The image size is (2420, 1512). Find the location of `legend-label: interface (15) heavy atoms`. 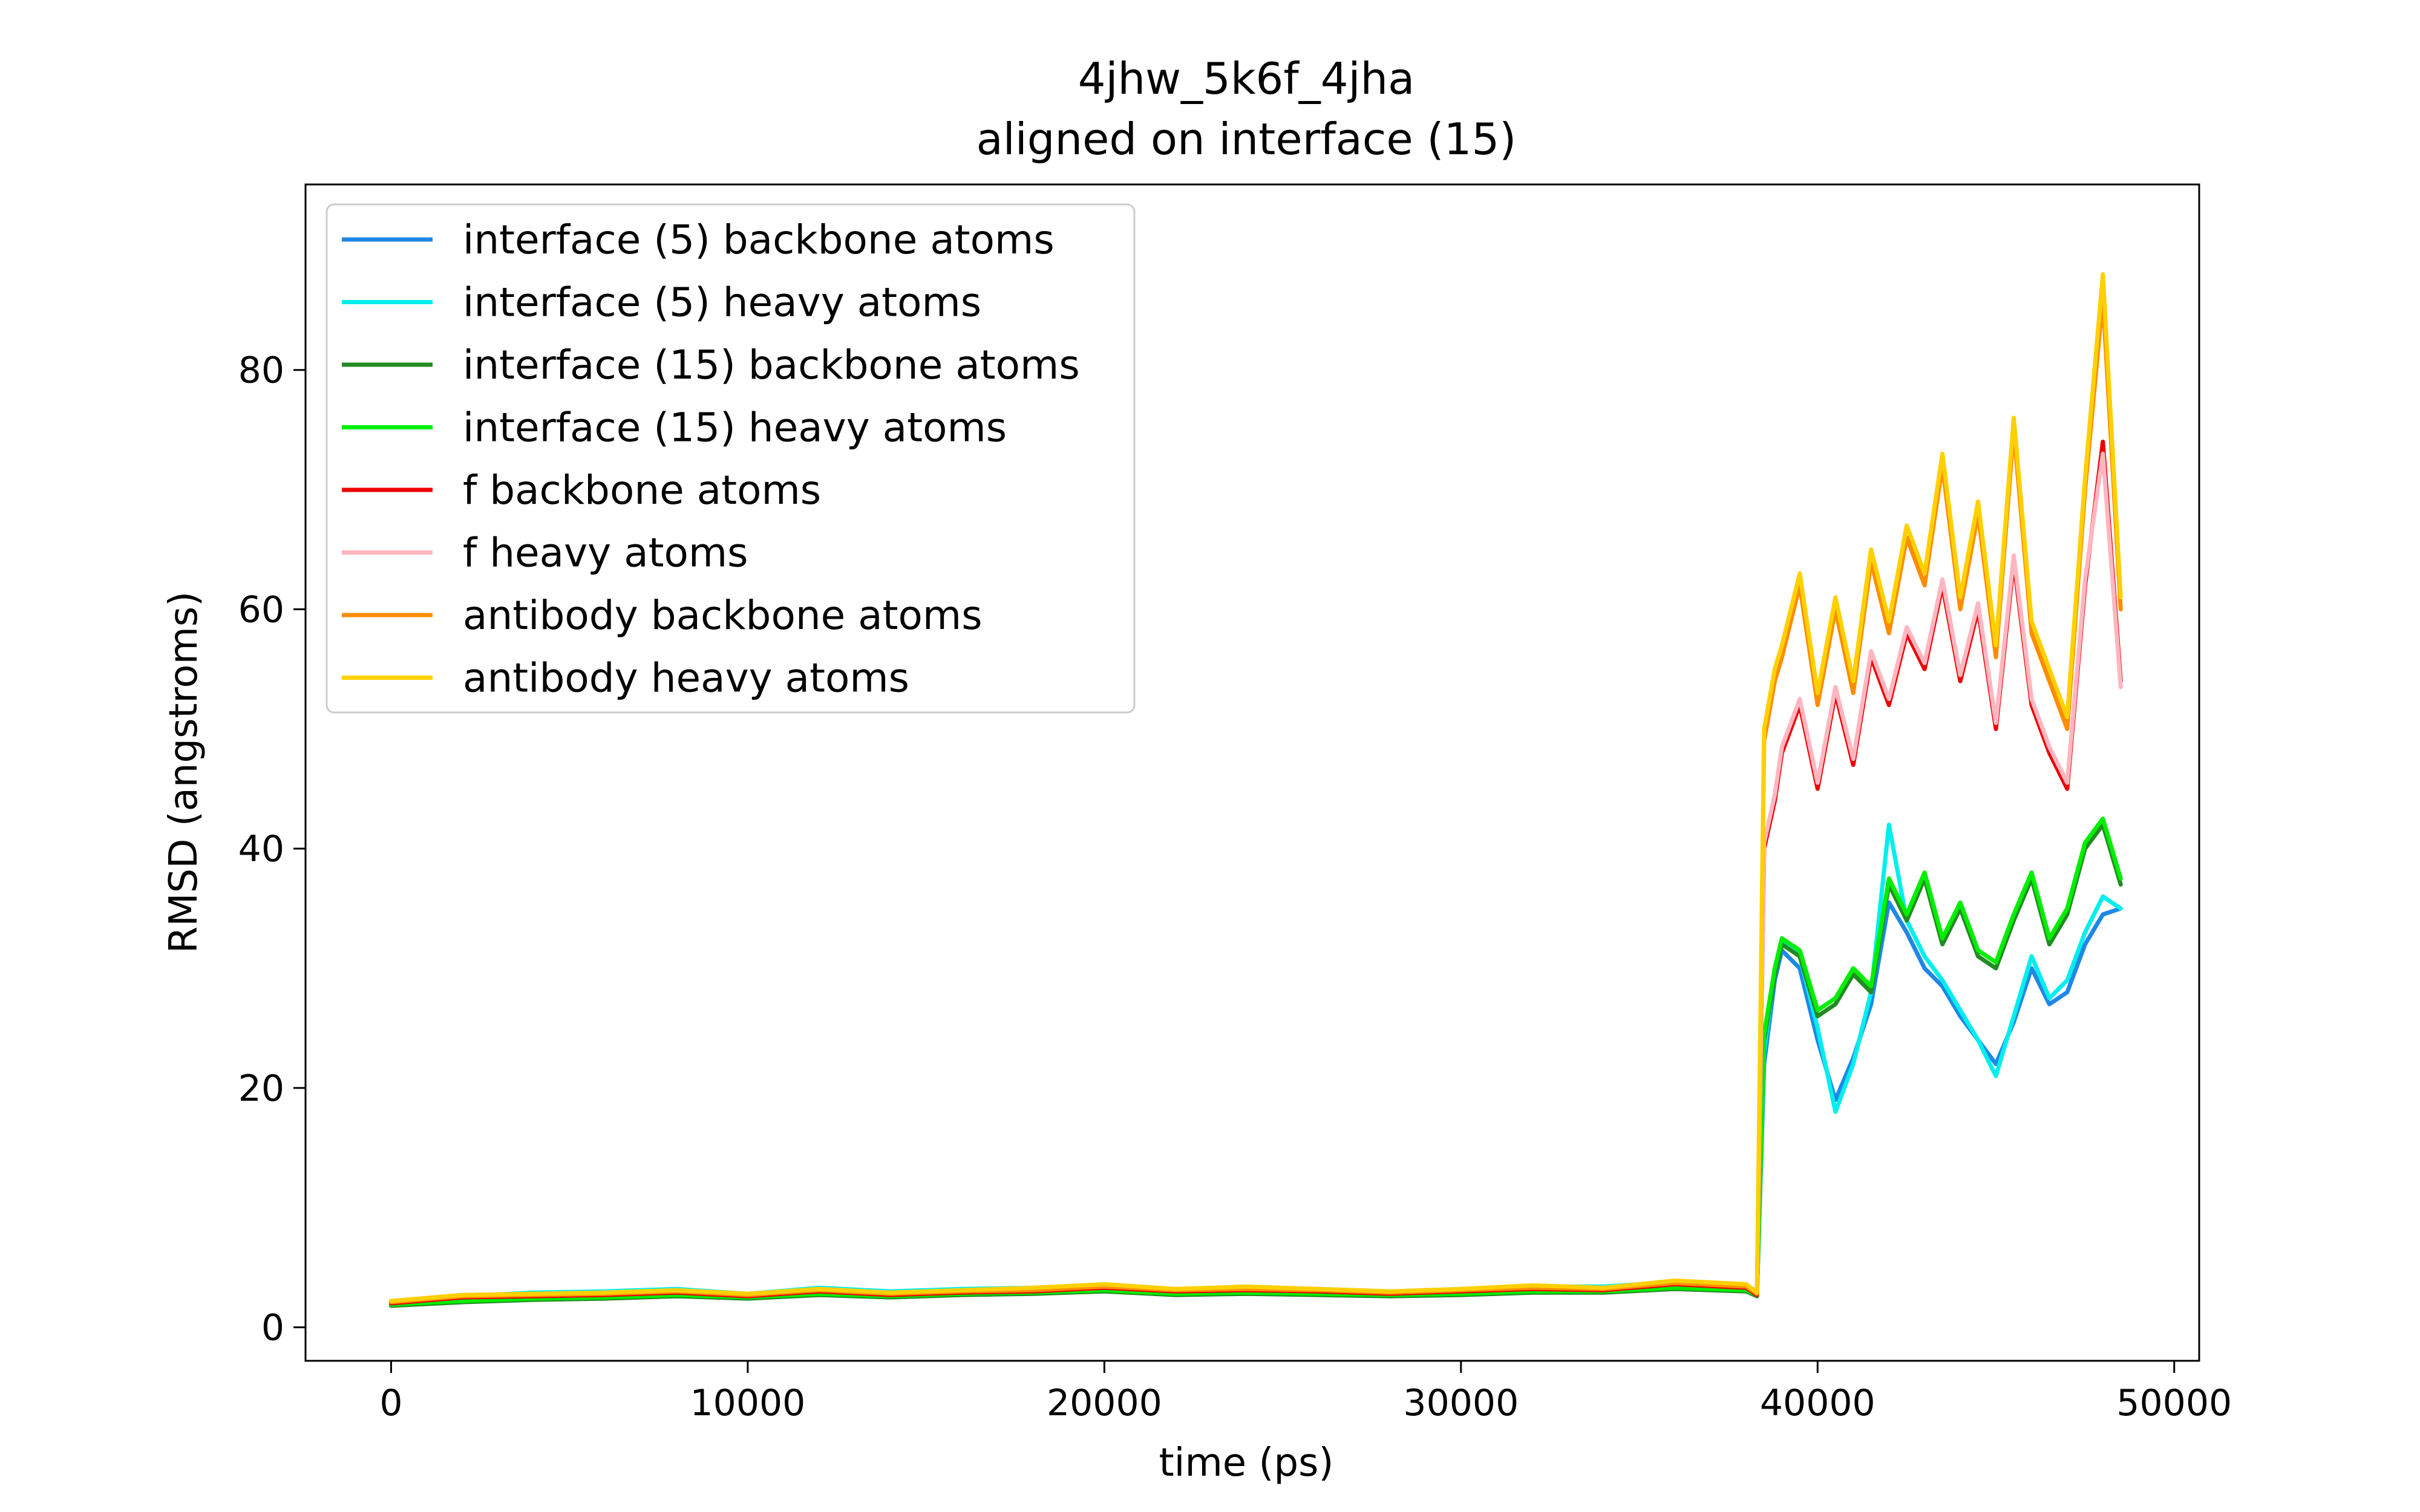

legend-label: interface (15) heavy atoms is located at coordinates (735, 428).